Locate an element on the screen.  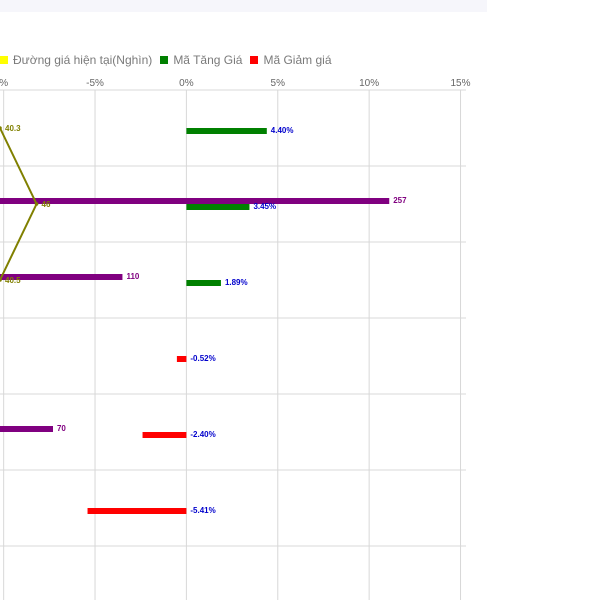
price-label: 46 is located at coordinates (46, 204).